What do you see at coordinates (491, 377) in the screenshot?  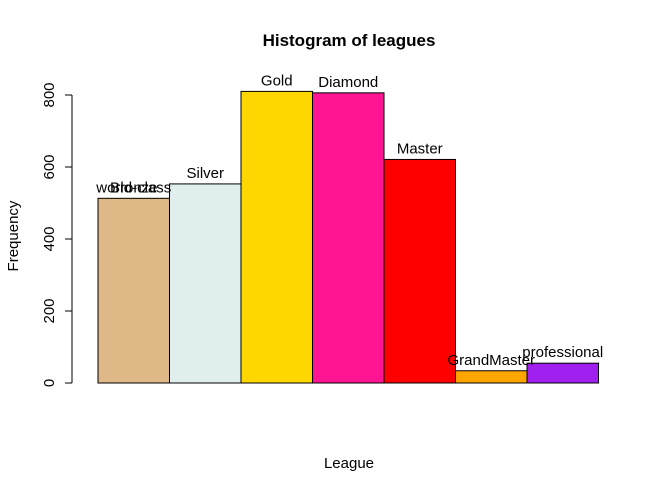 I see `bar-grandmaster` at bounding box center [491, 377].